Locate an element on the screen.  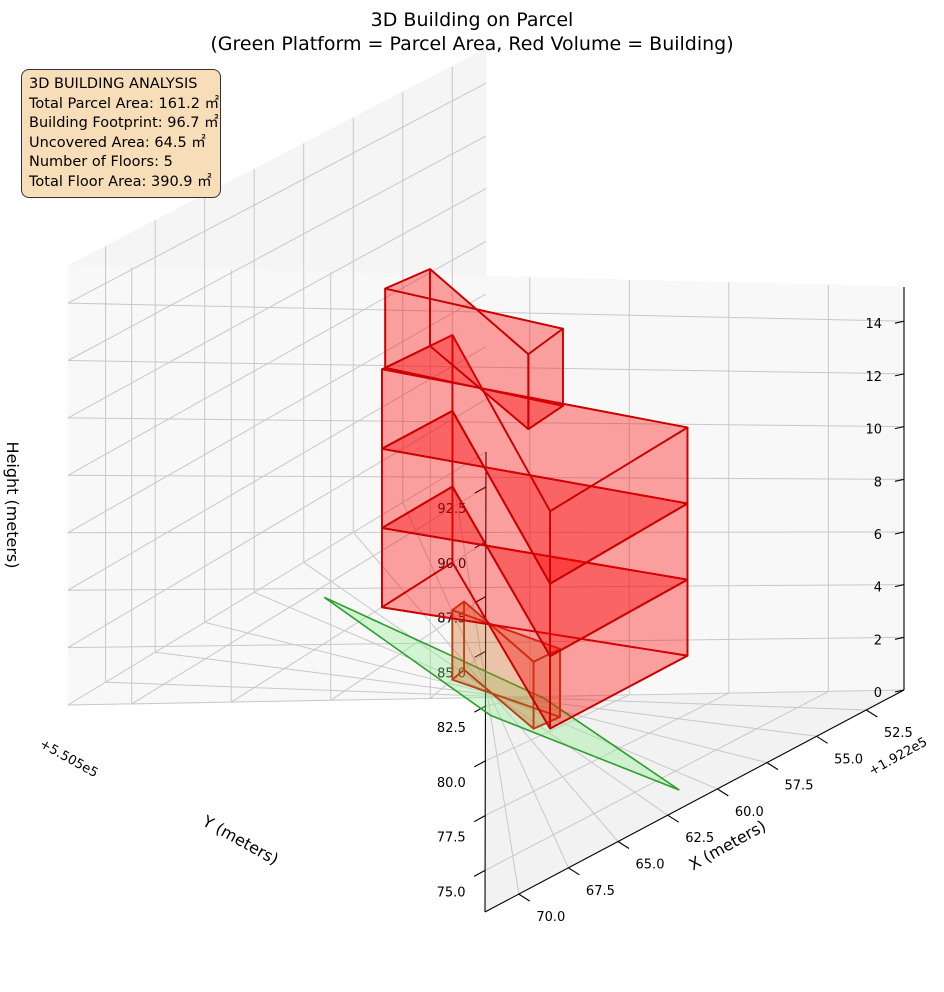
y-axis-label: Y (meters) is located at coordinates (240, 840).